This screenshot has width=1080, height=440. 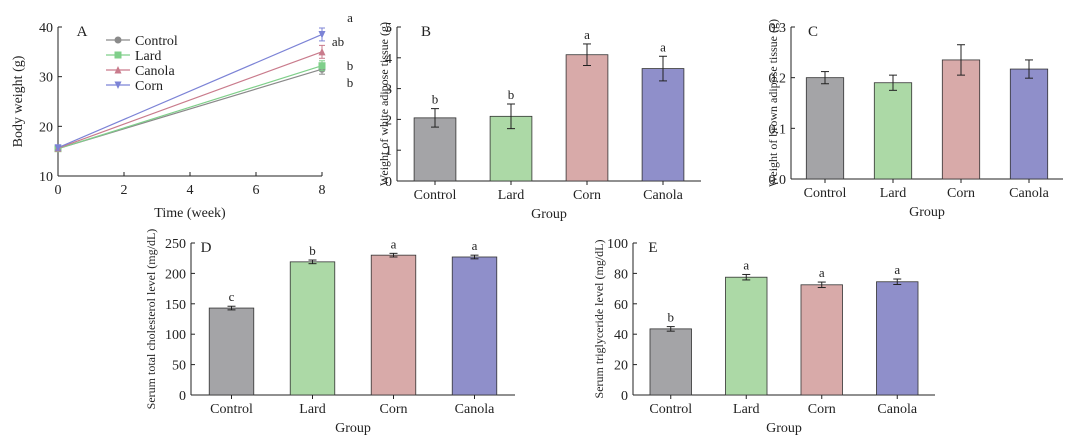 What do you see at coordinates (232, 296) in the screenshot?
I see `significance-label: c` at bounding box center [232, 296].